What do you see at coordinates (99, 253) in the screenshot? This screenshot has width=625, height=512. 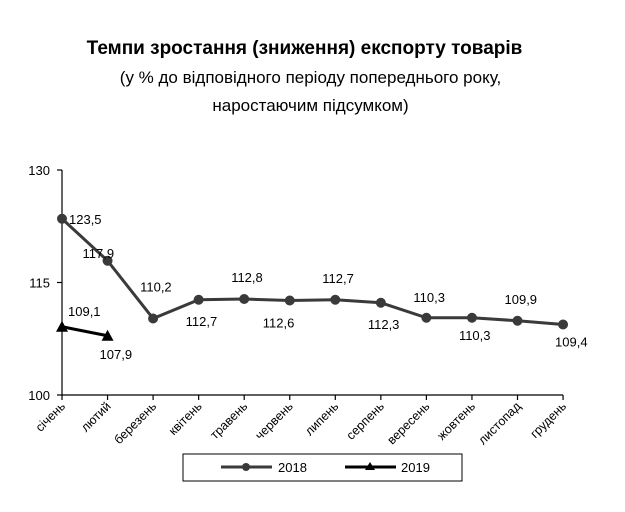 I see `data-label-2018: 117,9` at bounding box center [99, 253].